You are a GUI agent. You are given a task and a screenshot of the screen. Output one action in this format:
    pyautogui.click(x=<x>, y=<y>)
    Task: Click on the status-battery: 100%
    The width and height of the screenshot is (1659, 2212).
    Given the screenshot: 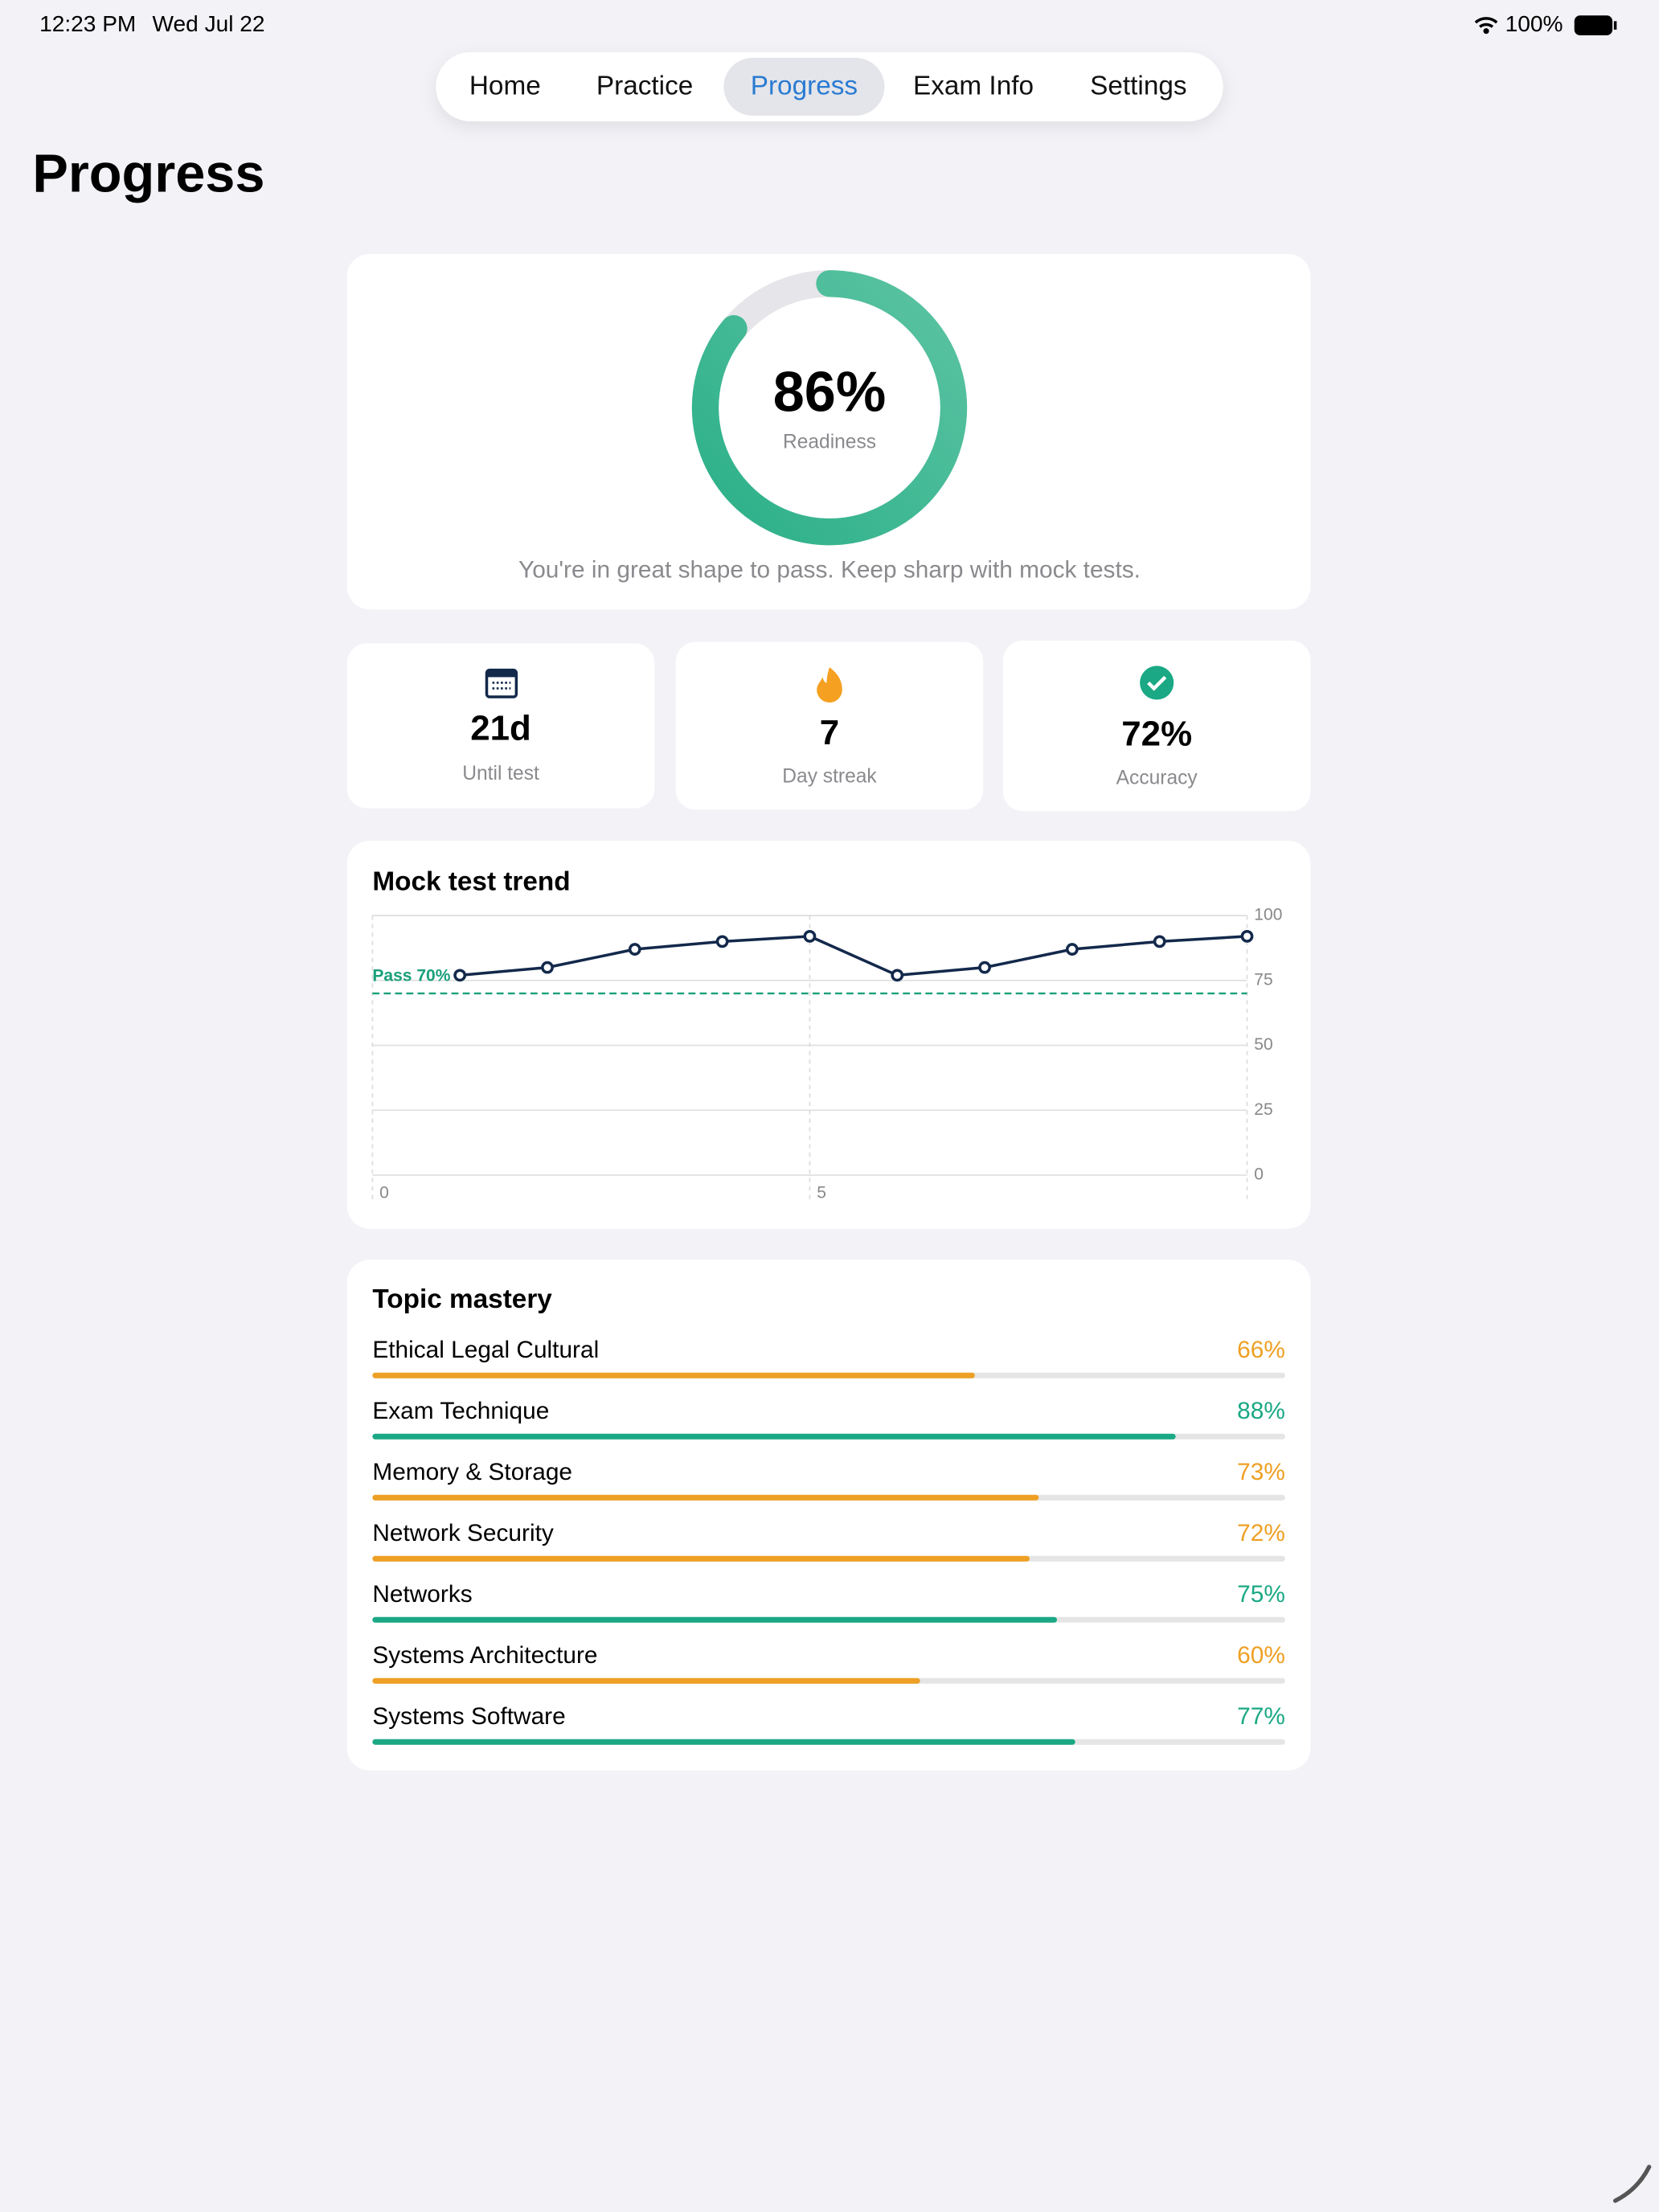 What is the action you would take?
    pyautogui.click(x=1534, y=23)
    